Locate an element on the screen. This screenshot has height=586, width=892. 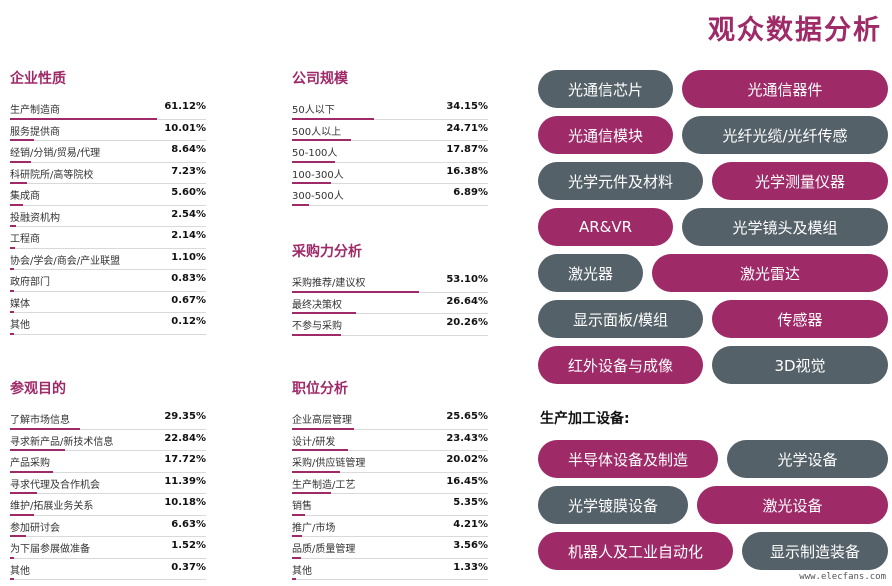
stat-label: 经销/分销/贸易/代理 is located at coordinates (55, 153).